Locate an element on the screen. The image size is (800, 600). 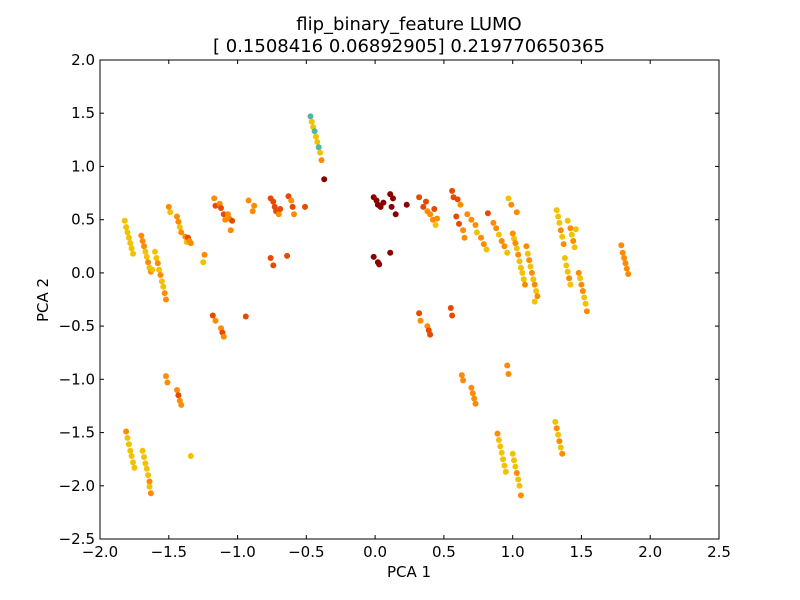
y-axis-label: PCA 2 is located at coordinates (43, 300).